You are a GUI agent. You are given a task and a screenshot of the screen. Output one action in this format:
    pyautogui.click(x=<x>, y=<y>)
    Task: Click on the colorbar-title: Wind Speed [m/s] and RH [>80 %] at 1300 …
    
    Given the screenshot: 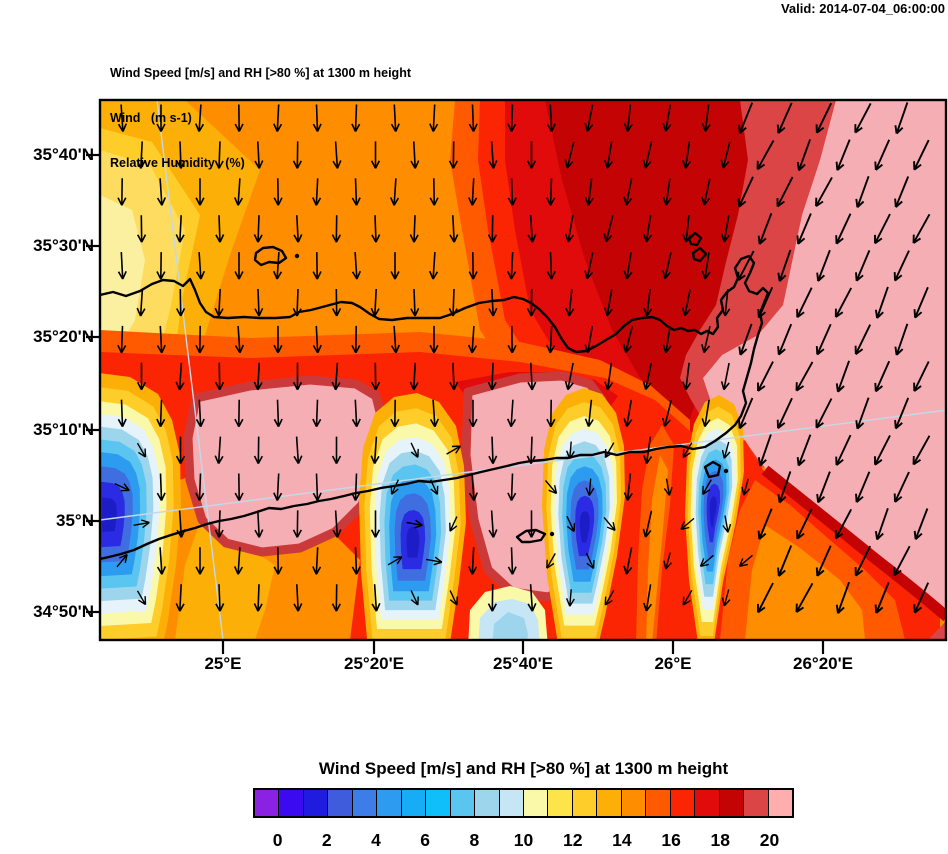 What is the action you would take?
    pyautogui.click(x=523, y=768)
    